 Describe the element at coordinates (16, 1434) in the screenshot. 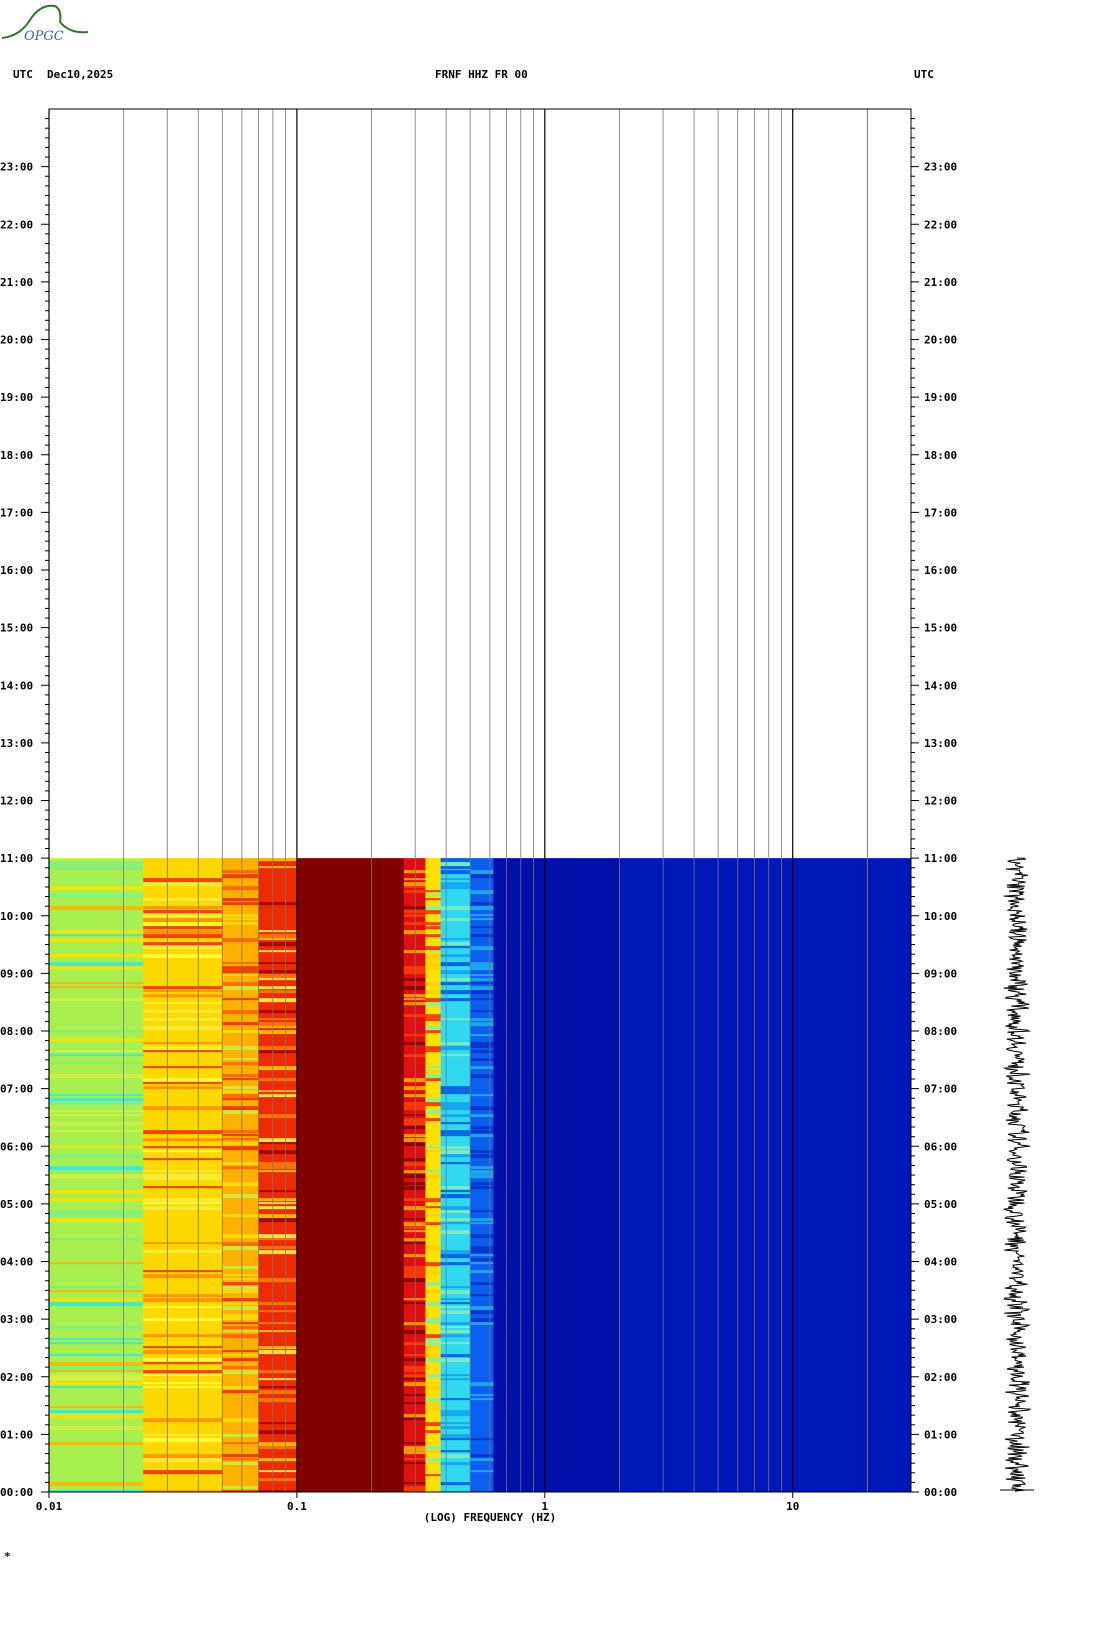

I see `y-tick-label-left: 01:00` at that location.